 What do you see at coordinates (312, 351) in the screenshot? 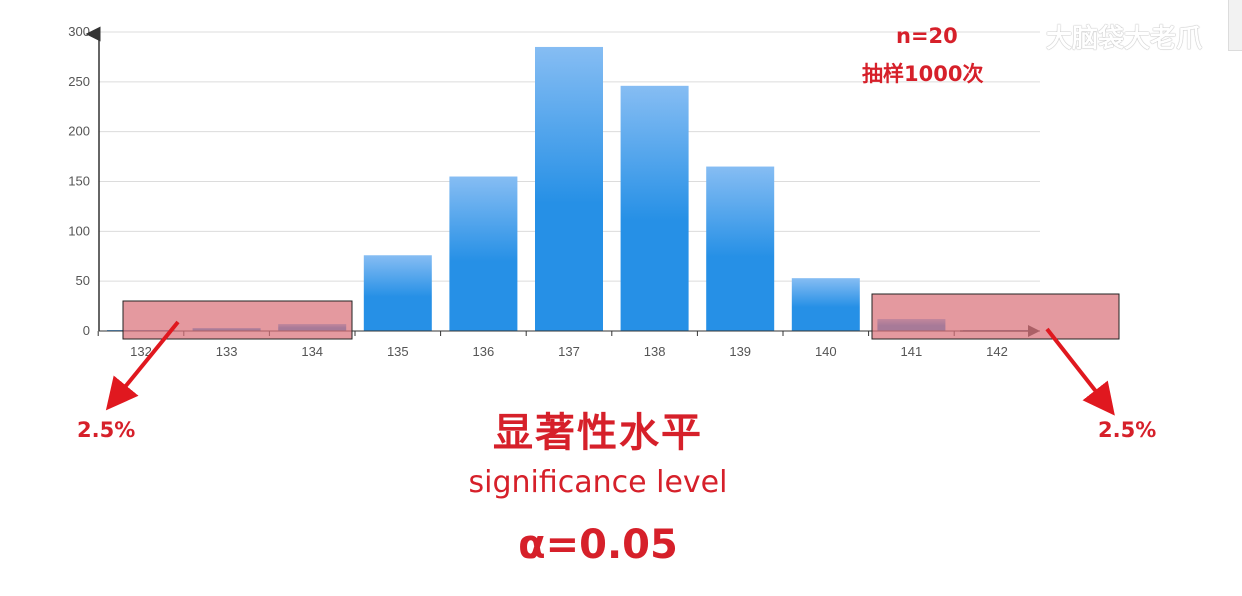
I see `x-tick-label-134: 134` at bounding box center [312, 351].